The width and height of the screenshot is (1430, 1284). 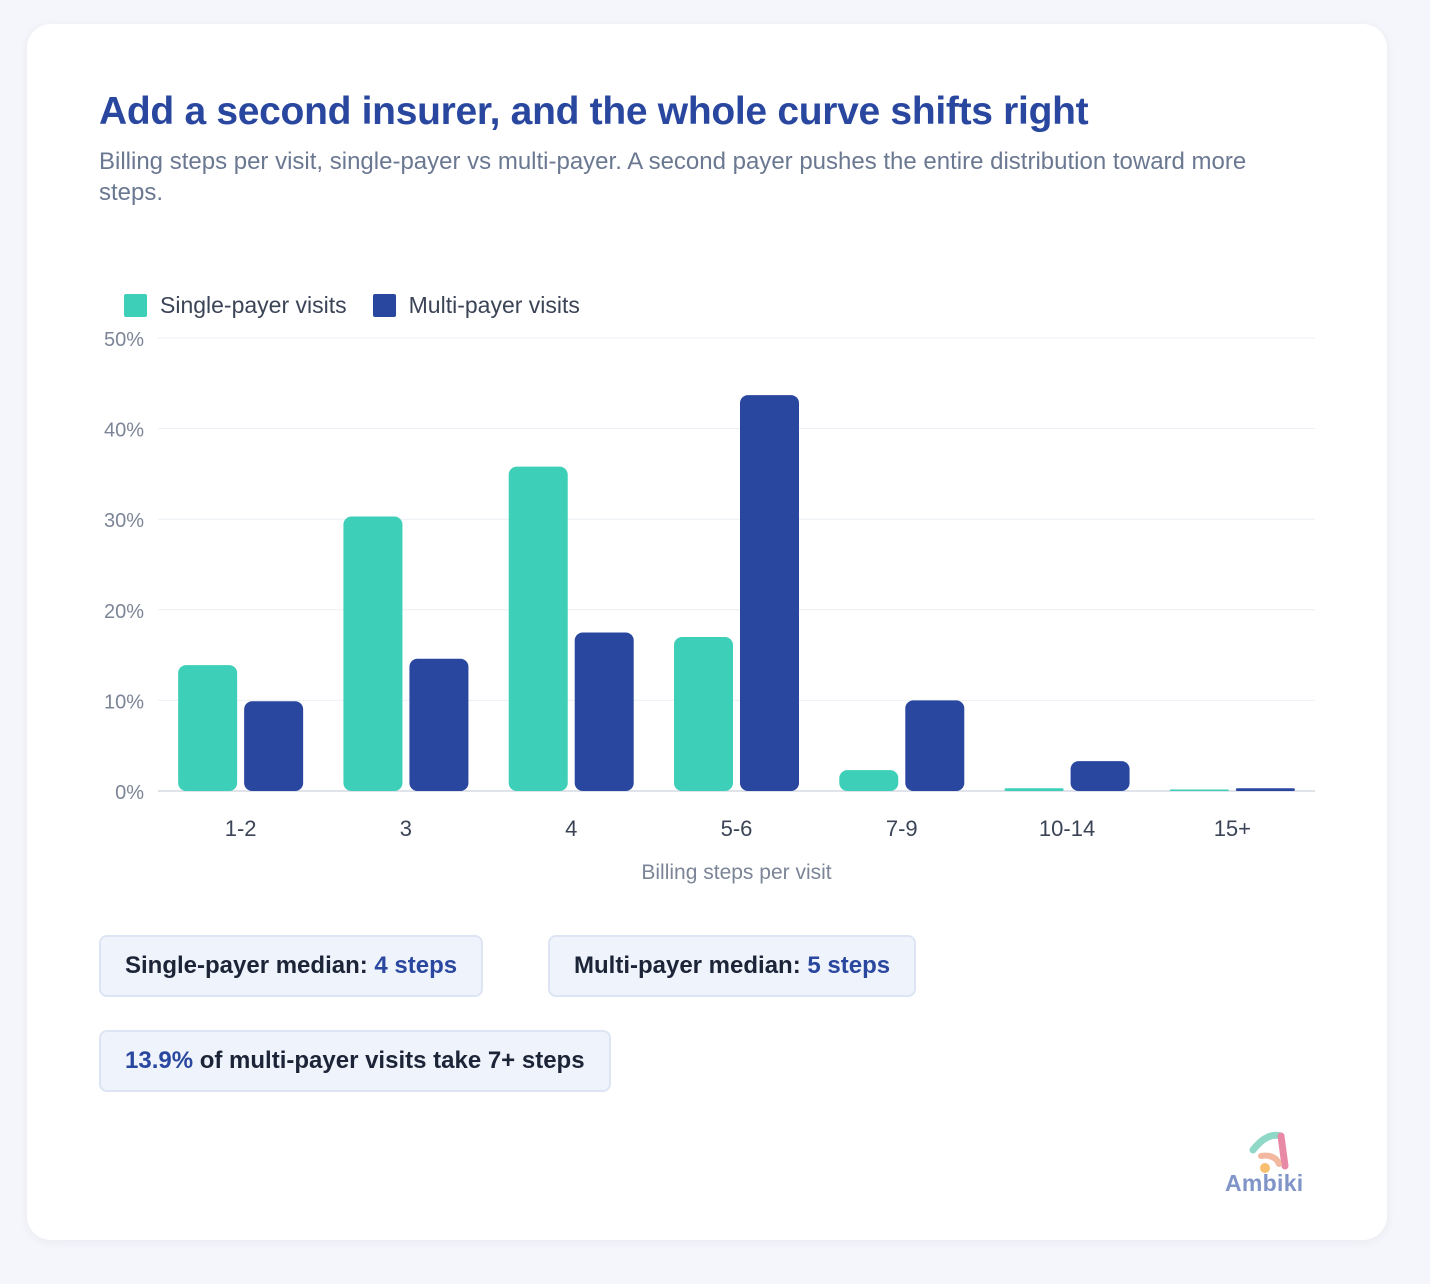 I want to click on tail-value: 13.9%, so click(x=159, y=1060).